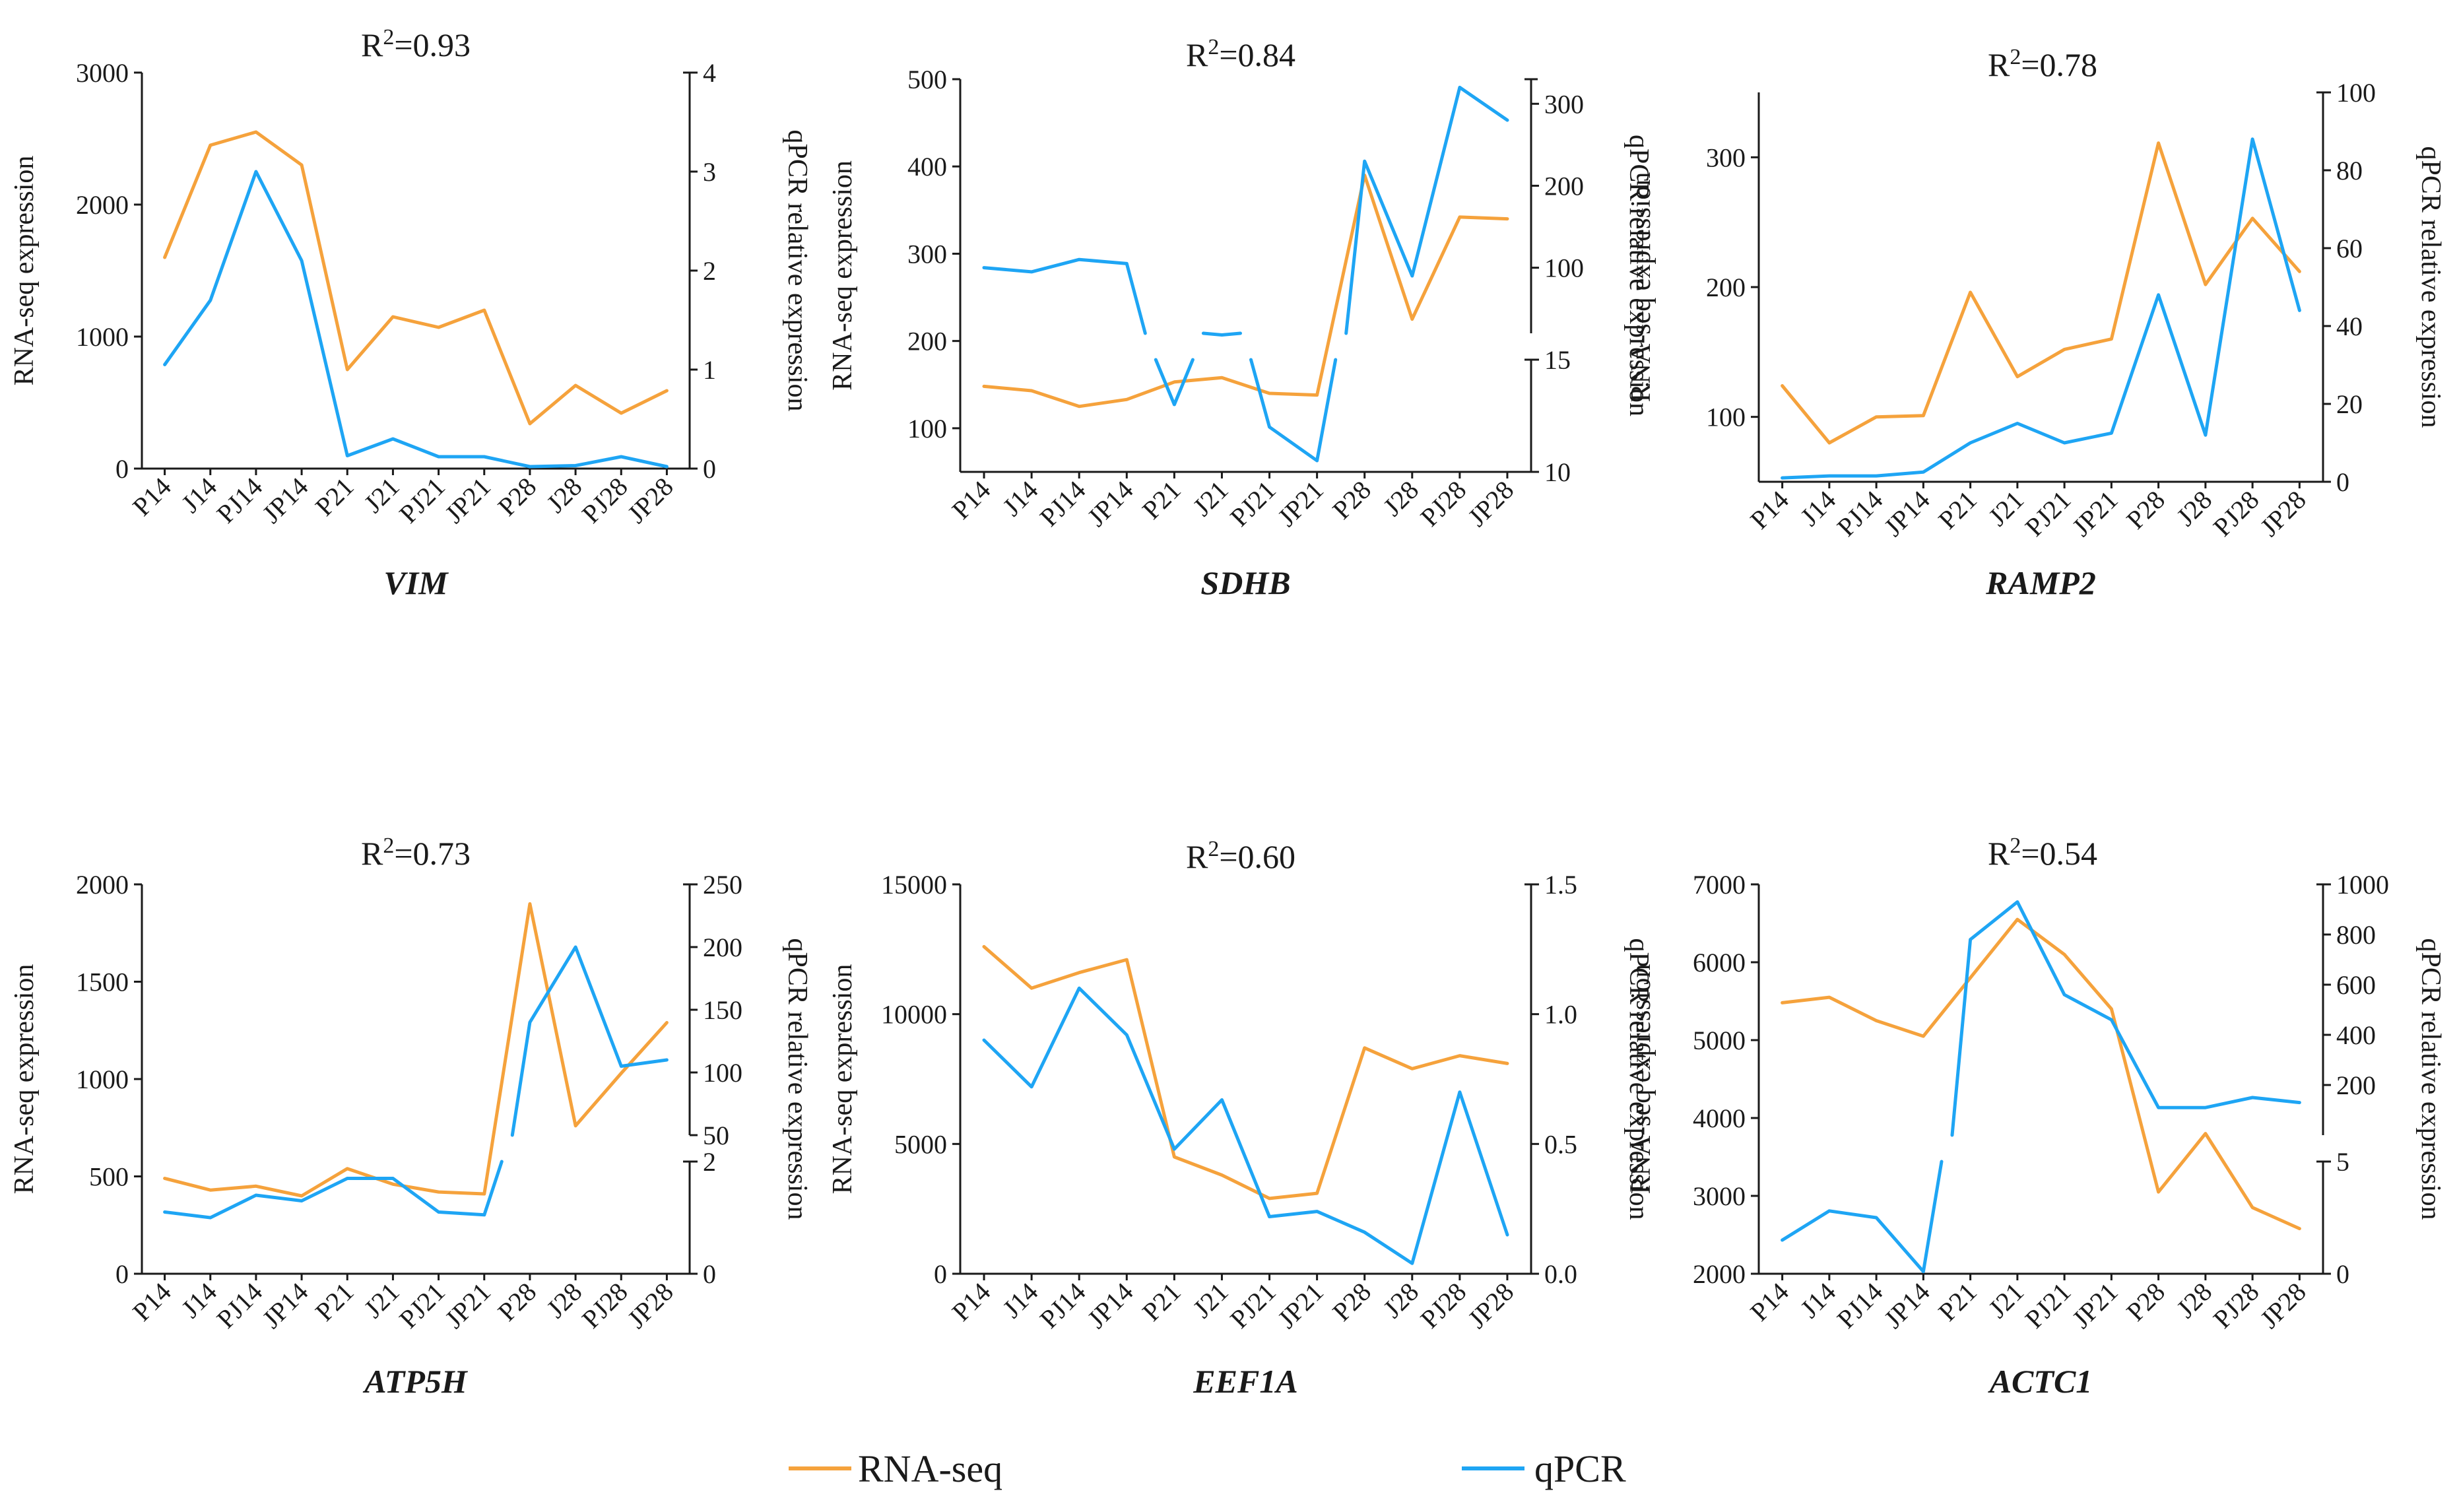 Image resolution: width=2457 pixels, height=1512 pixels. Describe the element at coordinates (2362, 885) in the screenshot. I see `right-tick-label: 1000` at that location.